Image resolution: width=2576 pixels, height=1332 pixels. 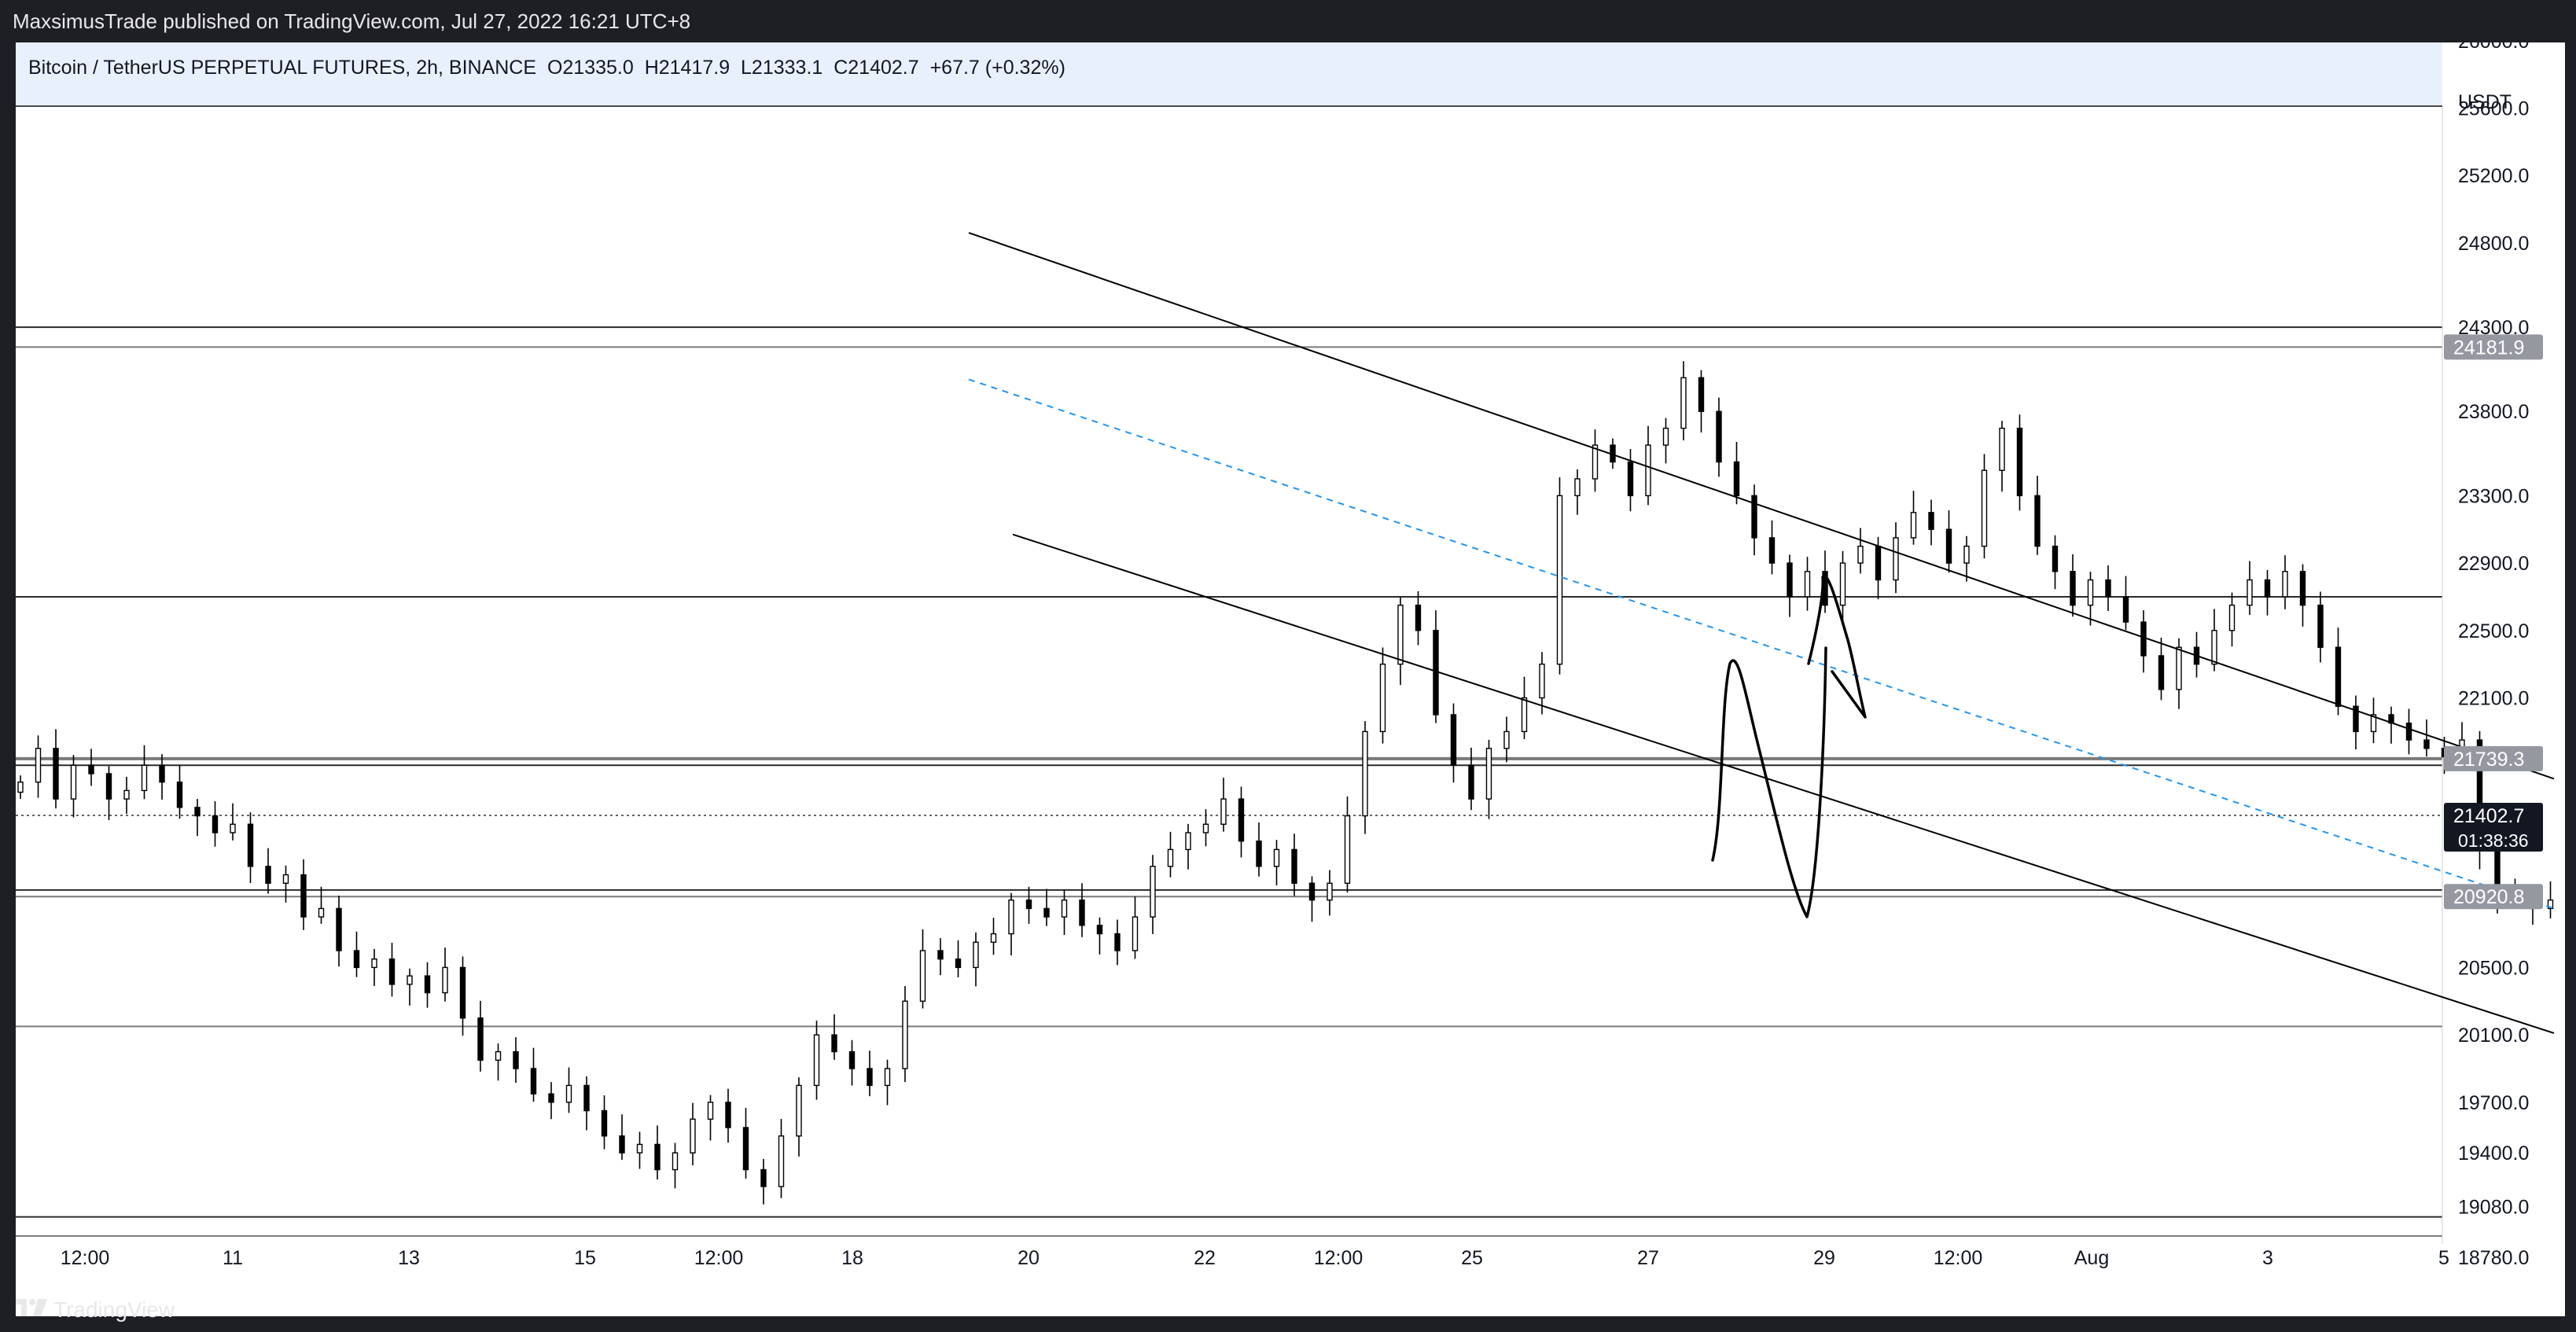 What do you see at coordinates (32, 1307) in the screenshot?
I see `tradingview-logo-icon` at bounding box center [32, 1307].